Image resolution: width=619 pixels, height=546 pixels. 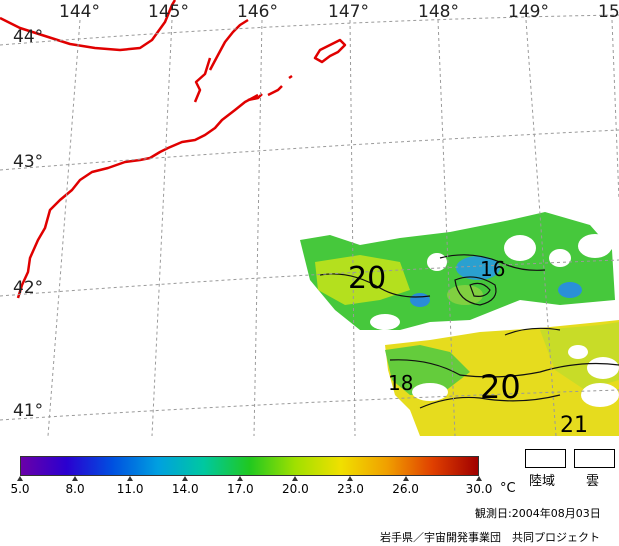 What do you see at coordinates (528, 12) in the screenshot?
I see `lon-label: 149°` at bounding box center [528, 12].